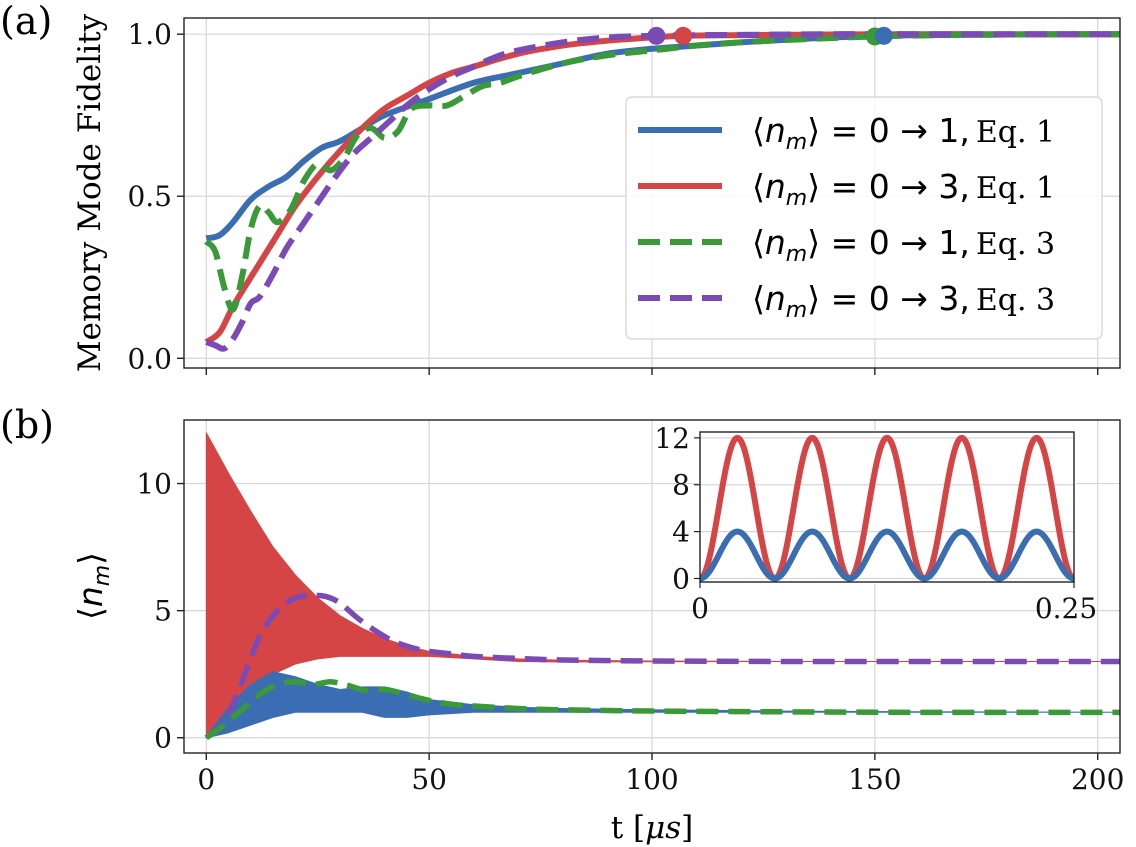 This screenshot has width=1136, height=847. Describe the element at coordinates (26, 21) in the screenshot. I see `panel-a-label: (a)` at that location.